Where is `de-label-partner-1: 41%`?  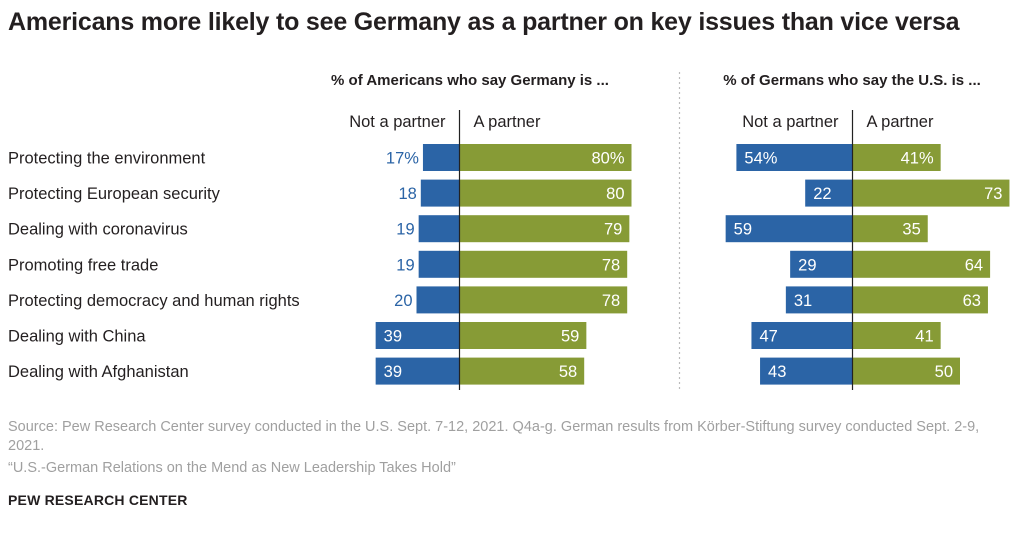 de-label-partner-1: 41% is located at coordinates (917, 159).